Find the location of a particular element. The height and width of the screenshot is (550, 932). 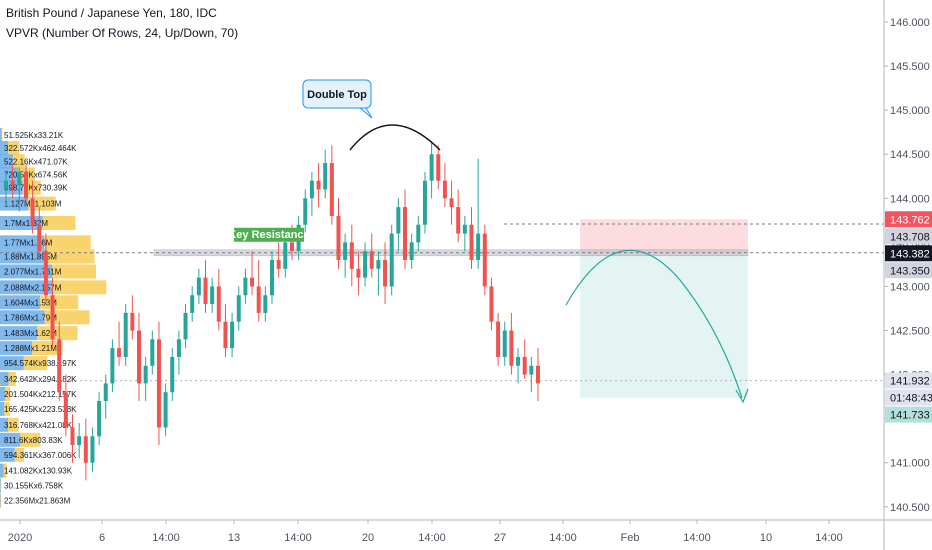

key-resistance-callout: Key Resistance is located at coordinates (269, 234).